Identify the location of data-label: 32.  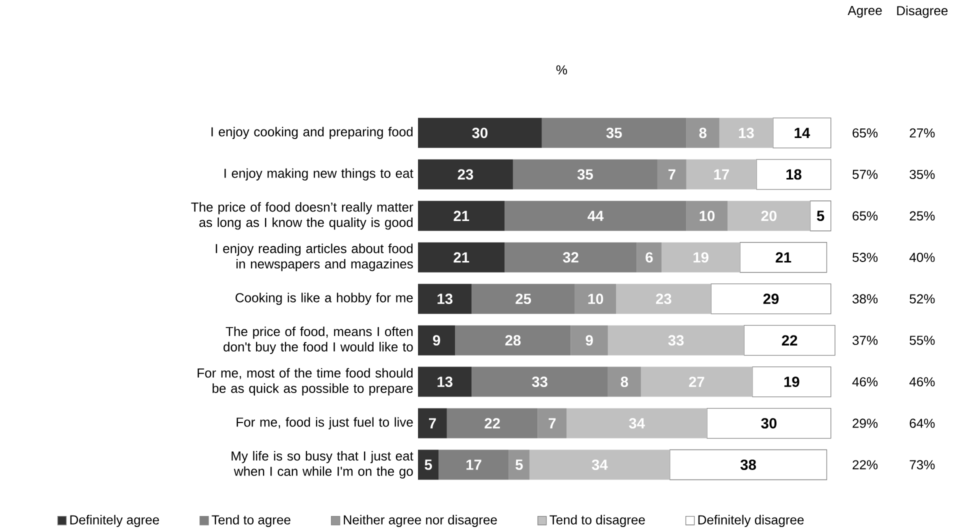
(570, 257).